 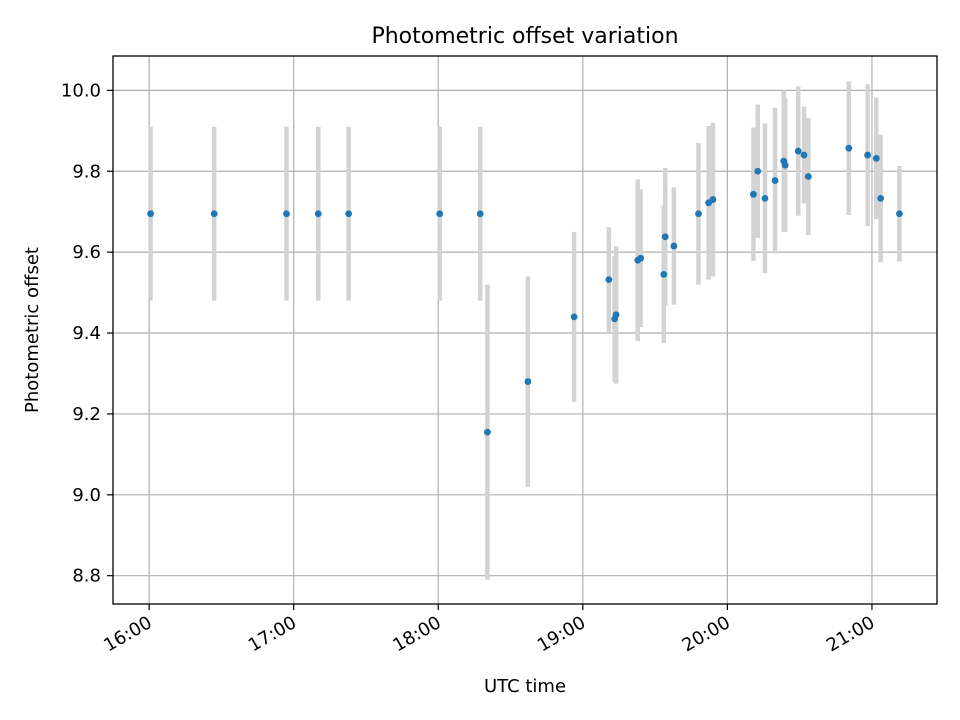 I want to click on chart-title: Photometric offset variation, so click(x=524, y=36).